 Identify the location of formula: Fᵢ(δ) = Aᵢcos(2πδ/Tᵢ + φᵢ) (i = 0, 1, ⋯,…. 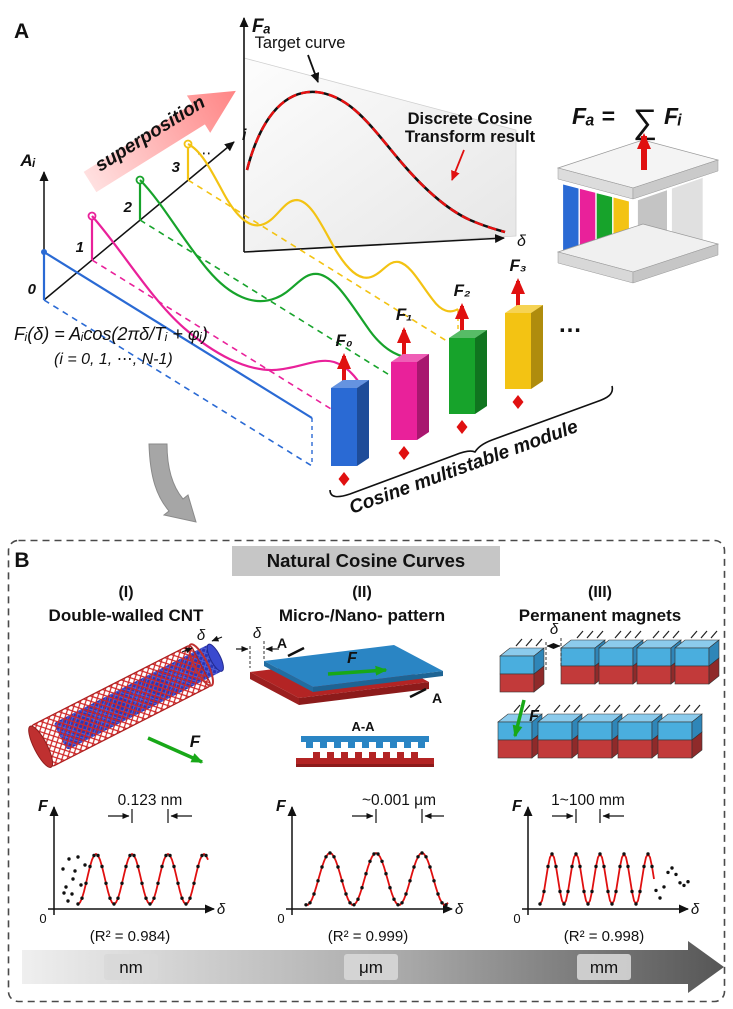
(111, 346).